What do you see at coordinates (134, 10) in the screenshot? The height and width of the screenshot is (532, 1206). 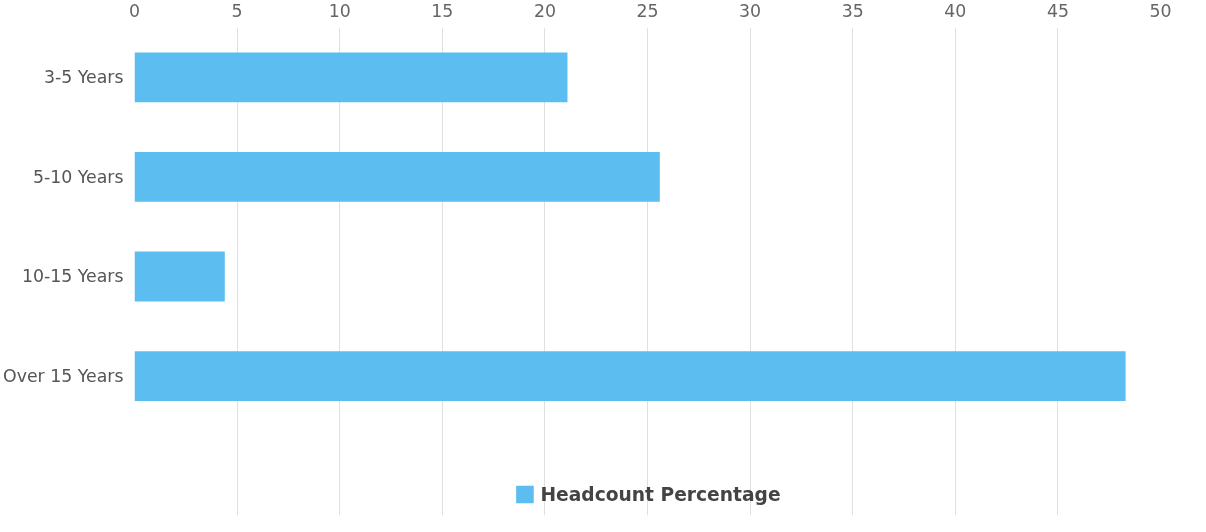 I see `x-tick-label: 0` at bounding box center [134, 10].